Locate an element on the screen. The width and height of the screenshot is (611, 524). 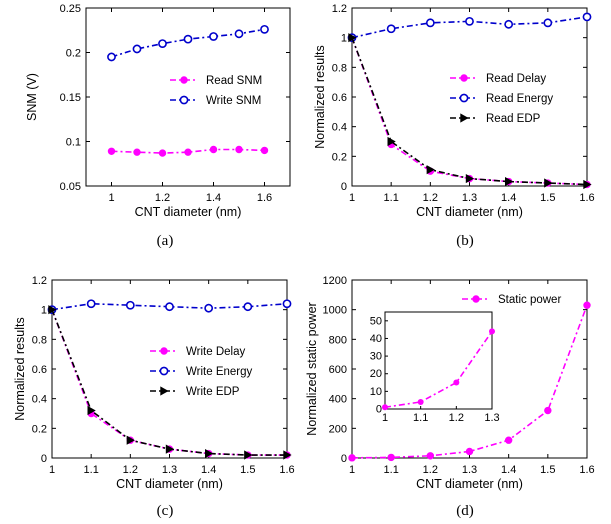
legend-label: Write Delay is located at coordinates (215, 352).